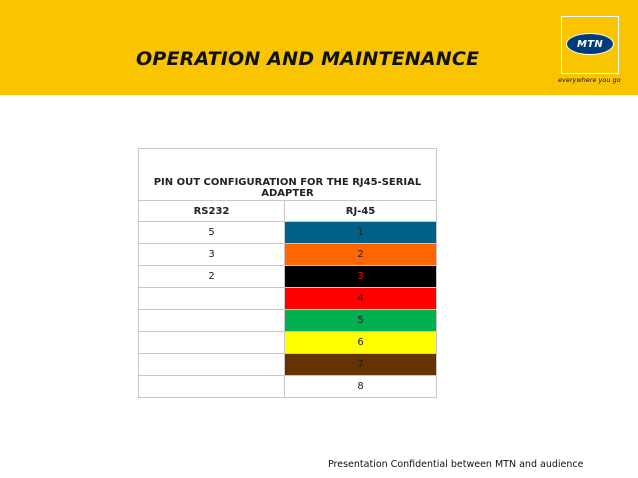 This screenshot has height=478, width=638. What do you see at coordinates (211, 211) in the screenshot?
I see `column-header-rs232: RS232` at bounding box center [211, 211].